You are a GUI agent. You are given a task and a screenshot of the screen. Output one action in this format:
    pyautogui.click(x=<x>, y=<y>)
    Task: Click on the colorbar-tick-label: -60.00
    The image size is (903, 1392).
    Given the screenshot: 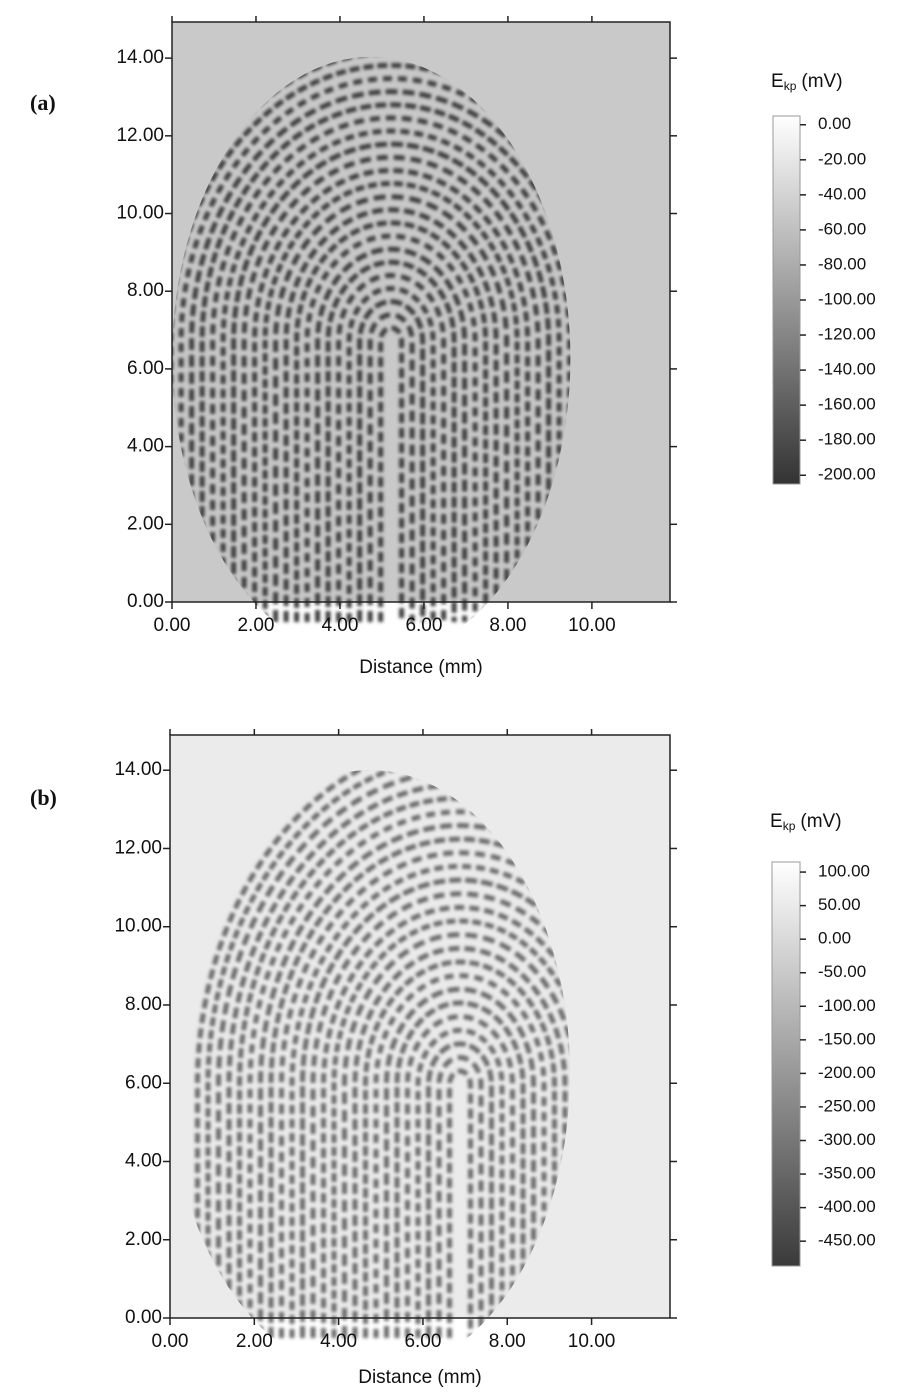 What is the action you would take?
    pyautogui.click(x=842, y=228)
    